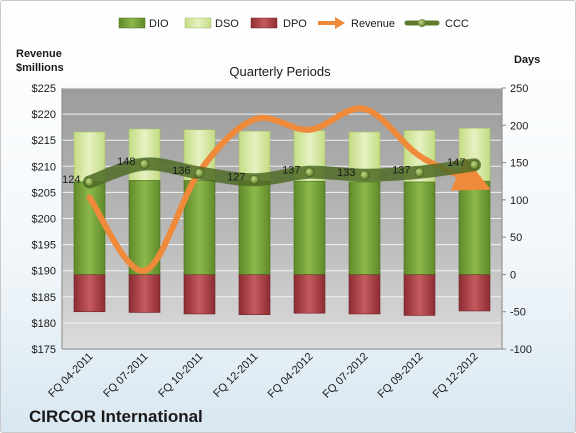 The width and height of the screenshot is (576, 433). I want to click on x-tick-label: FQ 04-2012, so click(291, 376).